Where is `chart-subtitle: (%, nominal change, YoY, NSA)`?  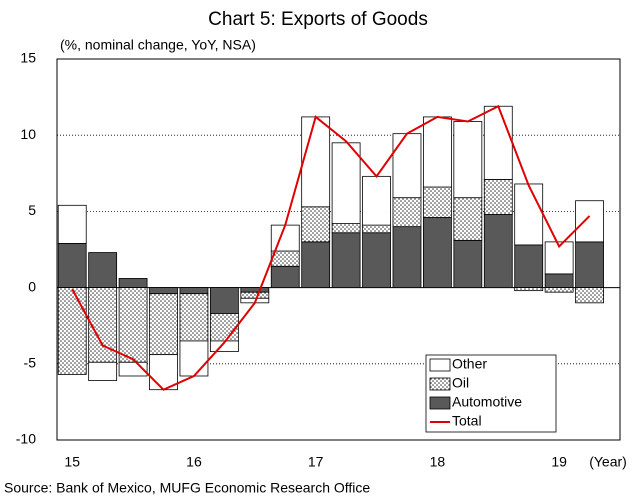 chart-subtitle: (%, nominal change, YoY, NSA) is located at coordinates (158, 45).